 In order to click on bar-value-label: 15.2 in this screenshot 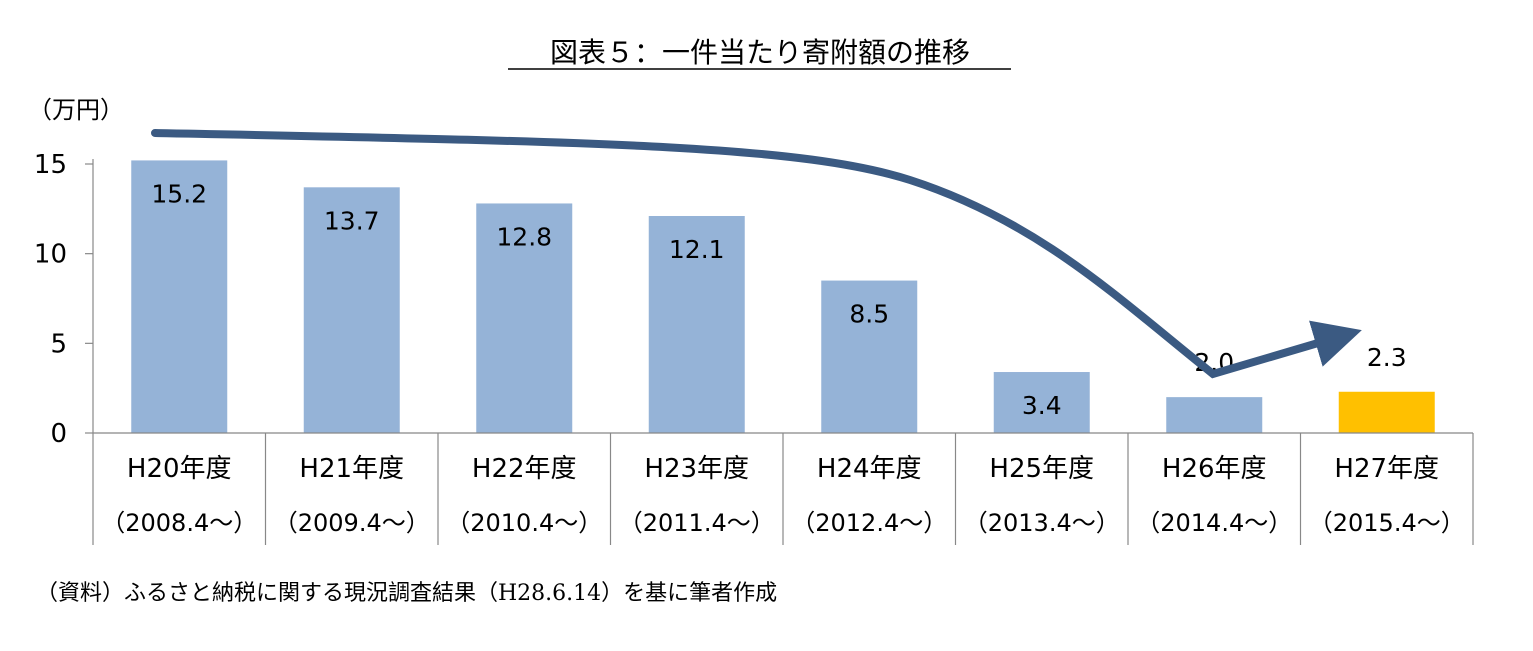, I will do `click(179, 193)`.